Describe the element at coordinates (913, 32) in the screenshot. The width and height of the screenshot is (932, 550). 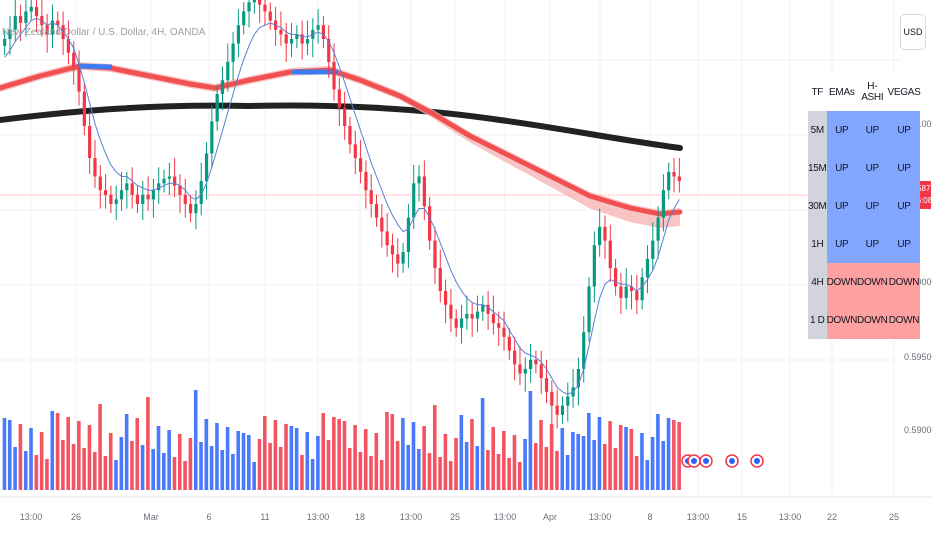
I see `currency-button: USD` at that location.